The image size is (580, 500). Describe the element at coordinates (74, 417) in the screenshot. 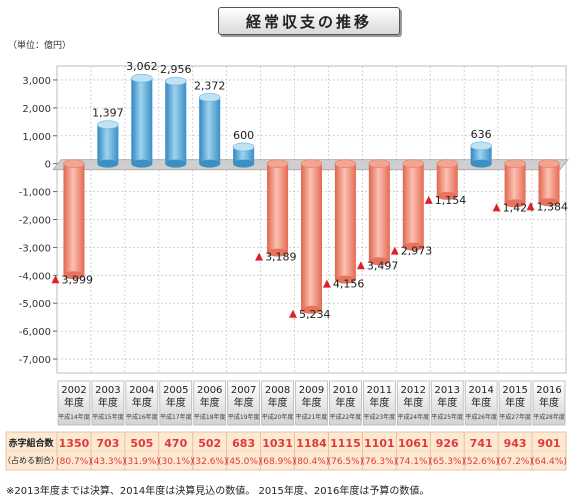

I see `x-tick-era-label: 平成14年度` at that location.